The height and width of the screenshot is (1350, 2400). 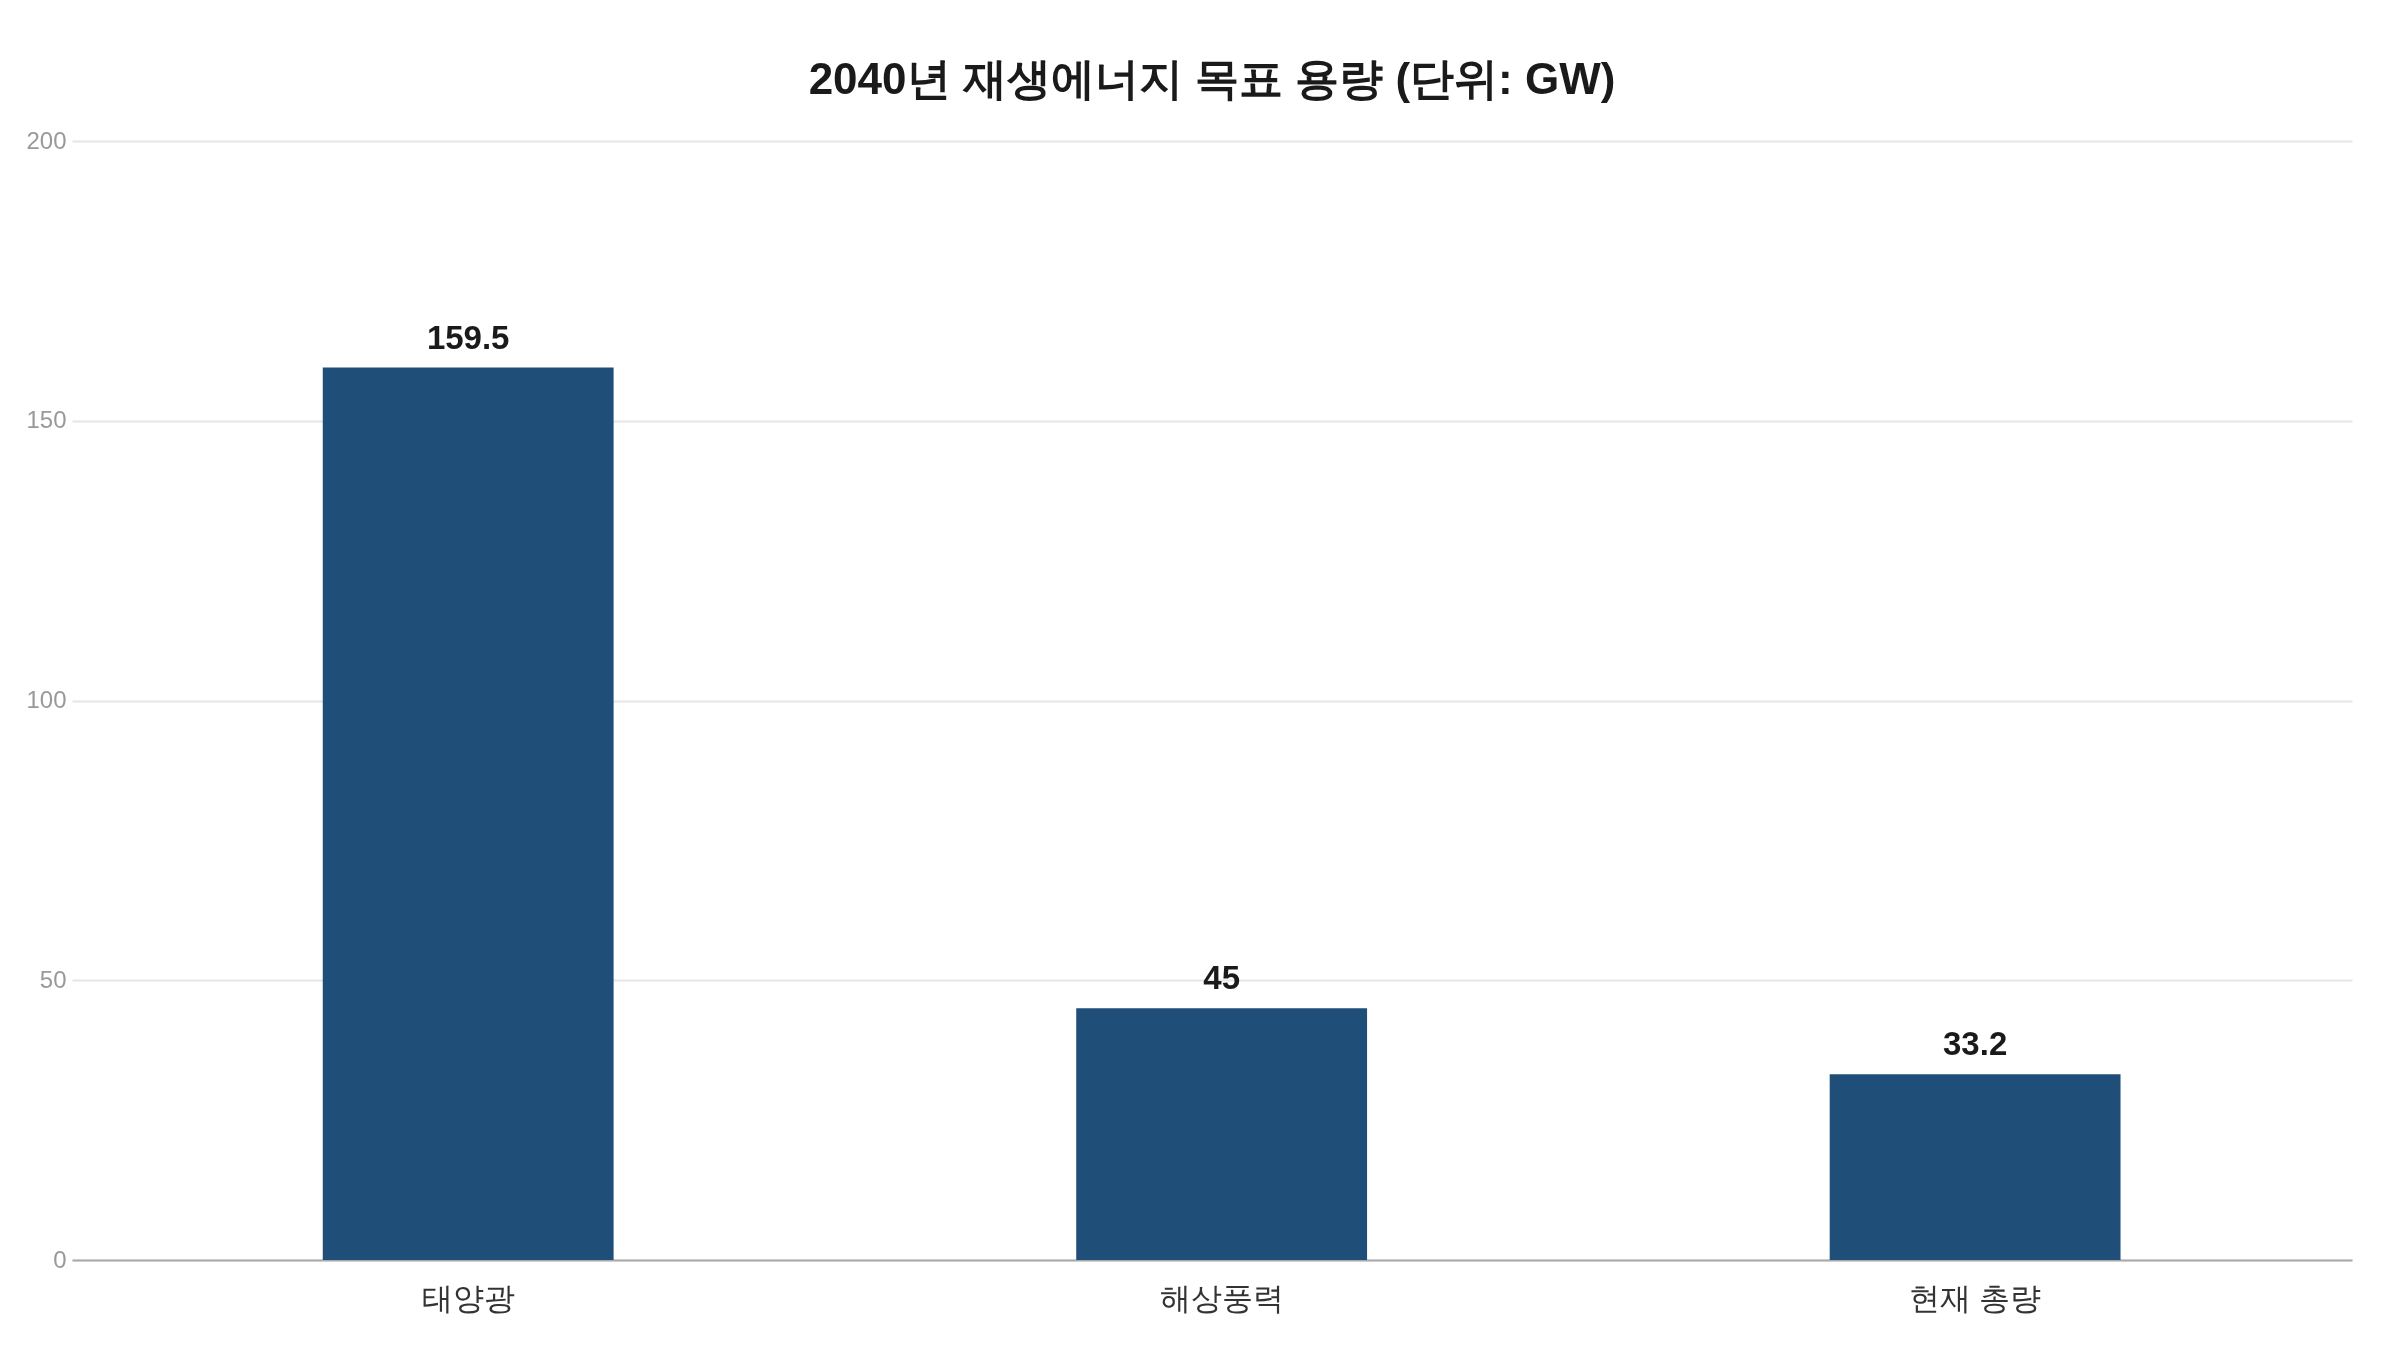 What do you see at coordinates (46, 140) in the screenshot?
I see `y-tick-label: 200` at bounding box center [46, 140].